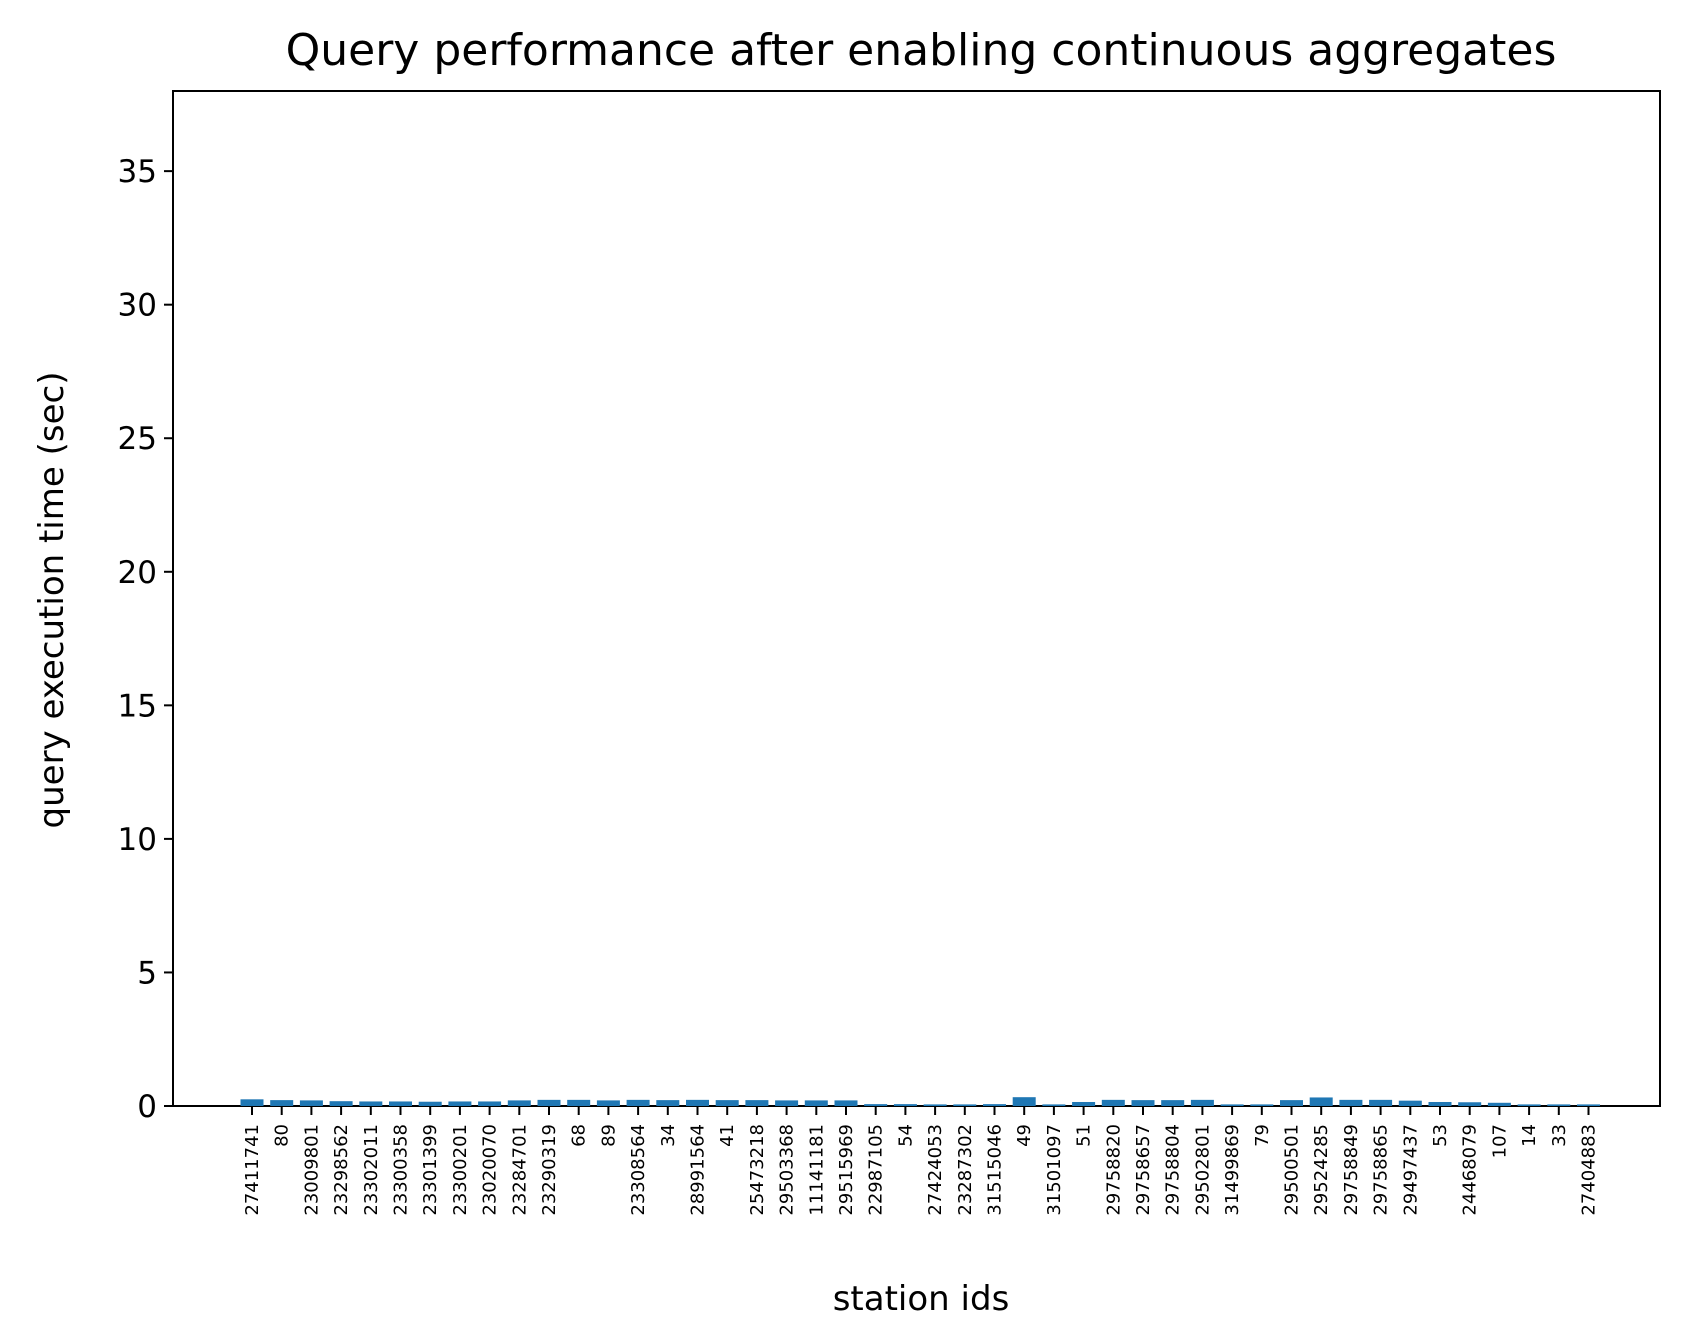 This screenshot has width=1691, height=1320. Describe the element at coordinates (490, 1170) in the screenshot. I see `x-tick-label: 23020070` at that location.